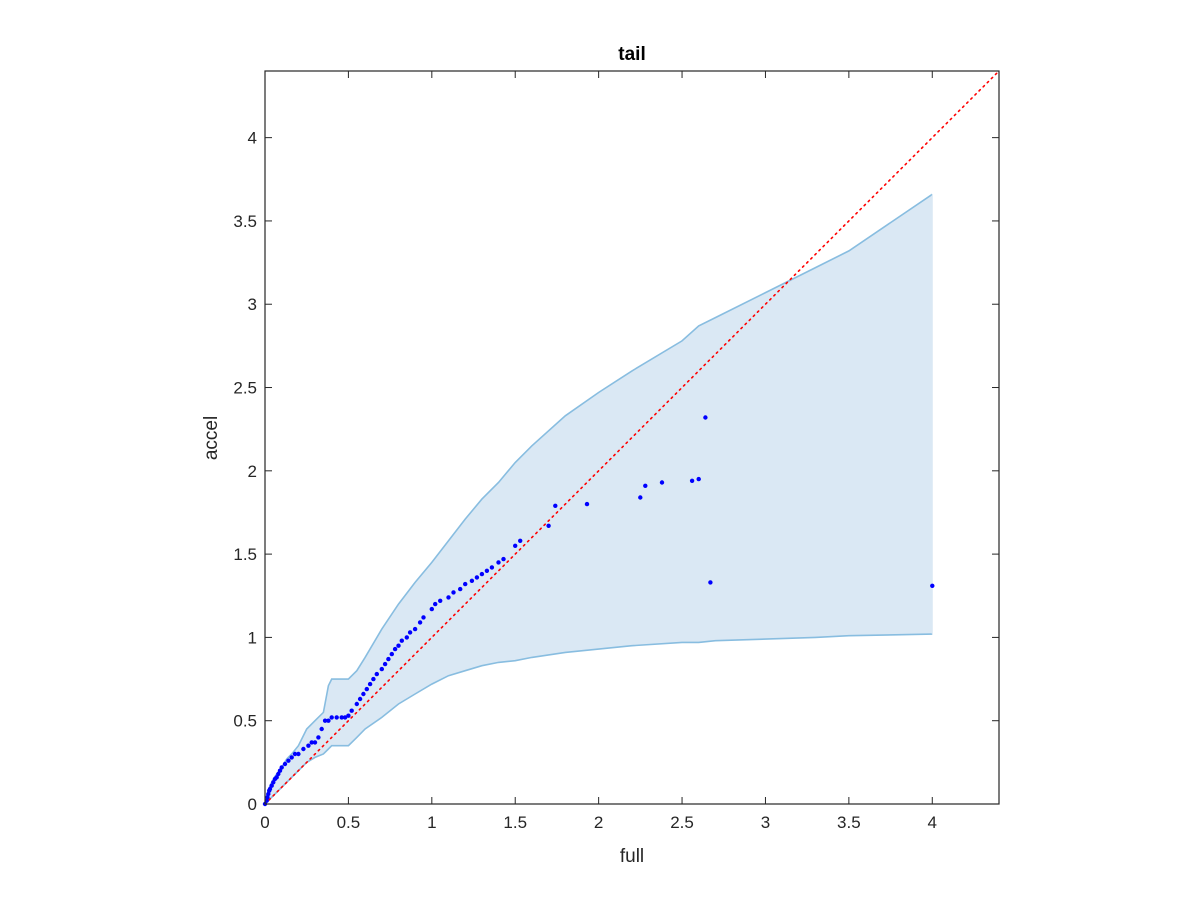  What do you see at coordinates (632, 856) in the screenshot?
I see `x-axis-label: full` at bounding box center [632, 856].